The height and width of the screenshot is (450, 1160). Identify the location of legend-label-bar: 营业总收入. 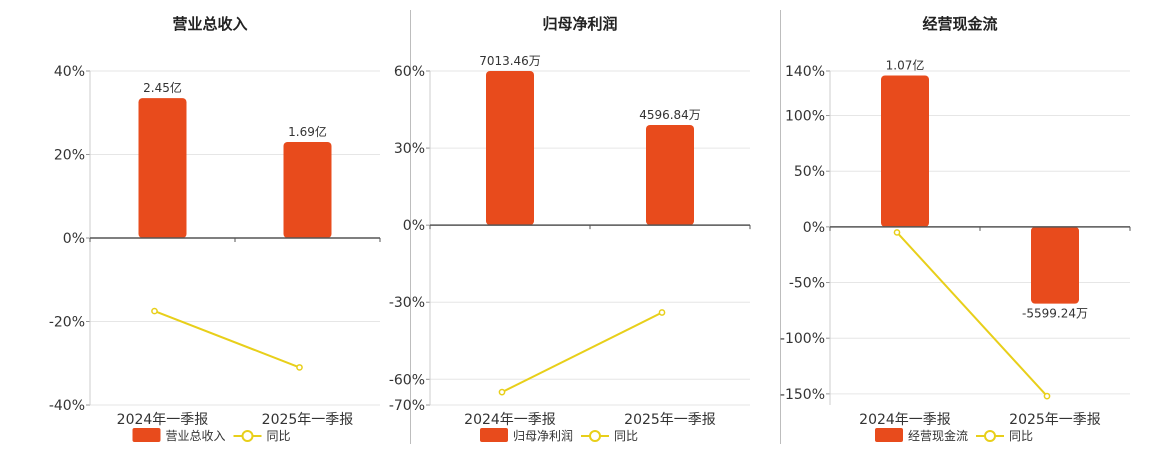
(196, 436).